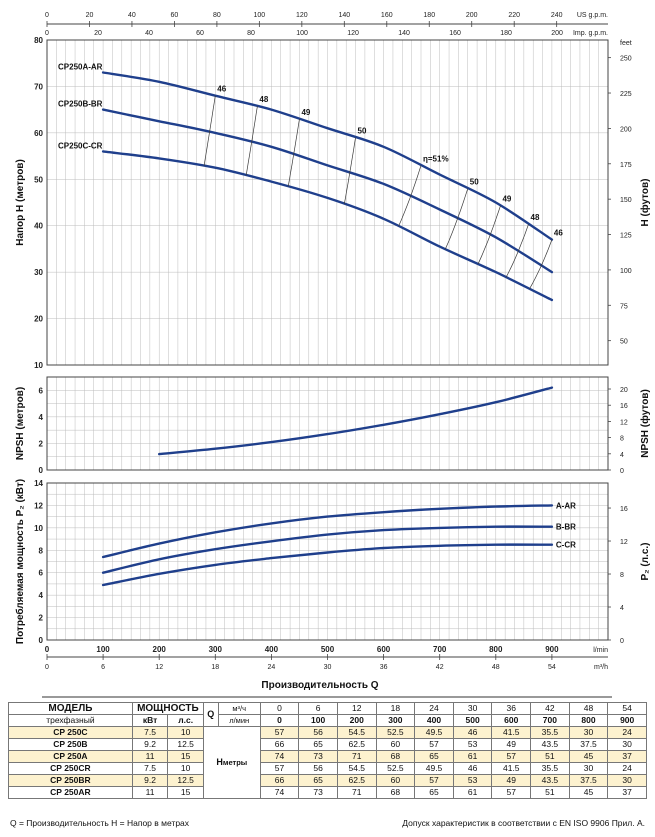 This screenshot has width=655, height=837. What do you see at coordinates (472, 732) in the screenshot?
I see `row-head-value: 46` at bounding box center [472, 732].